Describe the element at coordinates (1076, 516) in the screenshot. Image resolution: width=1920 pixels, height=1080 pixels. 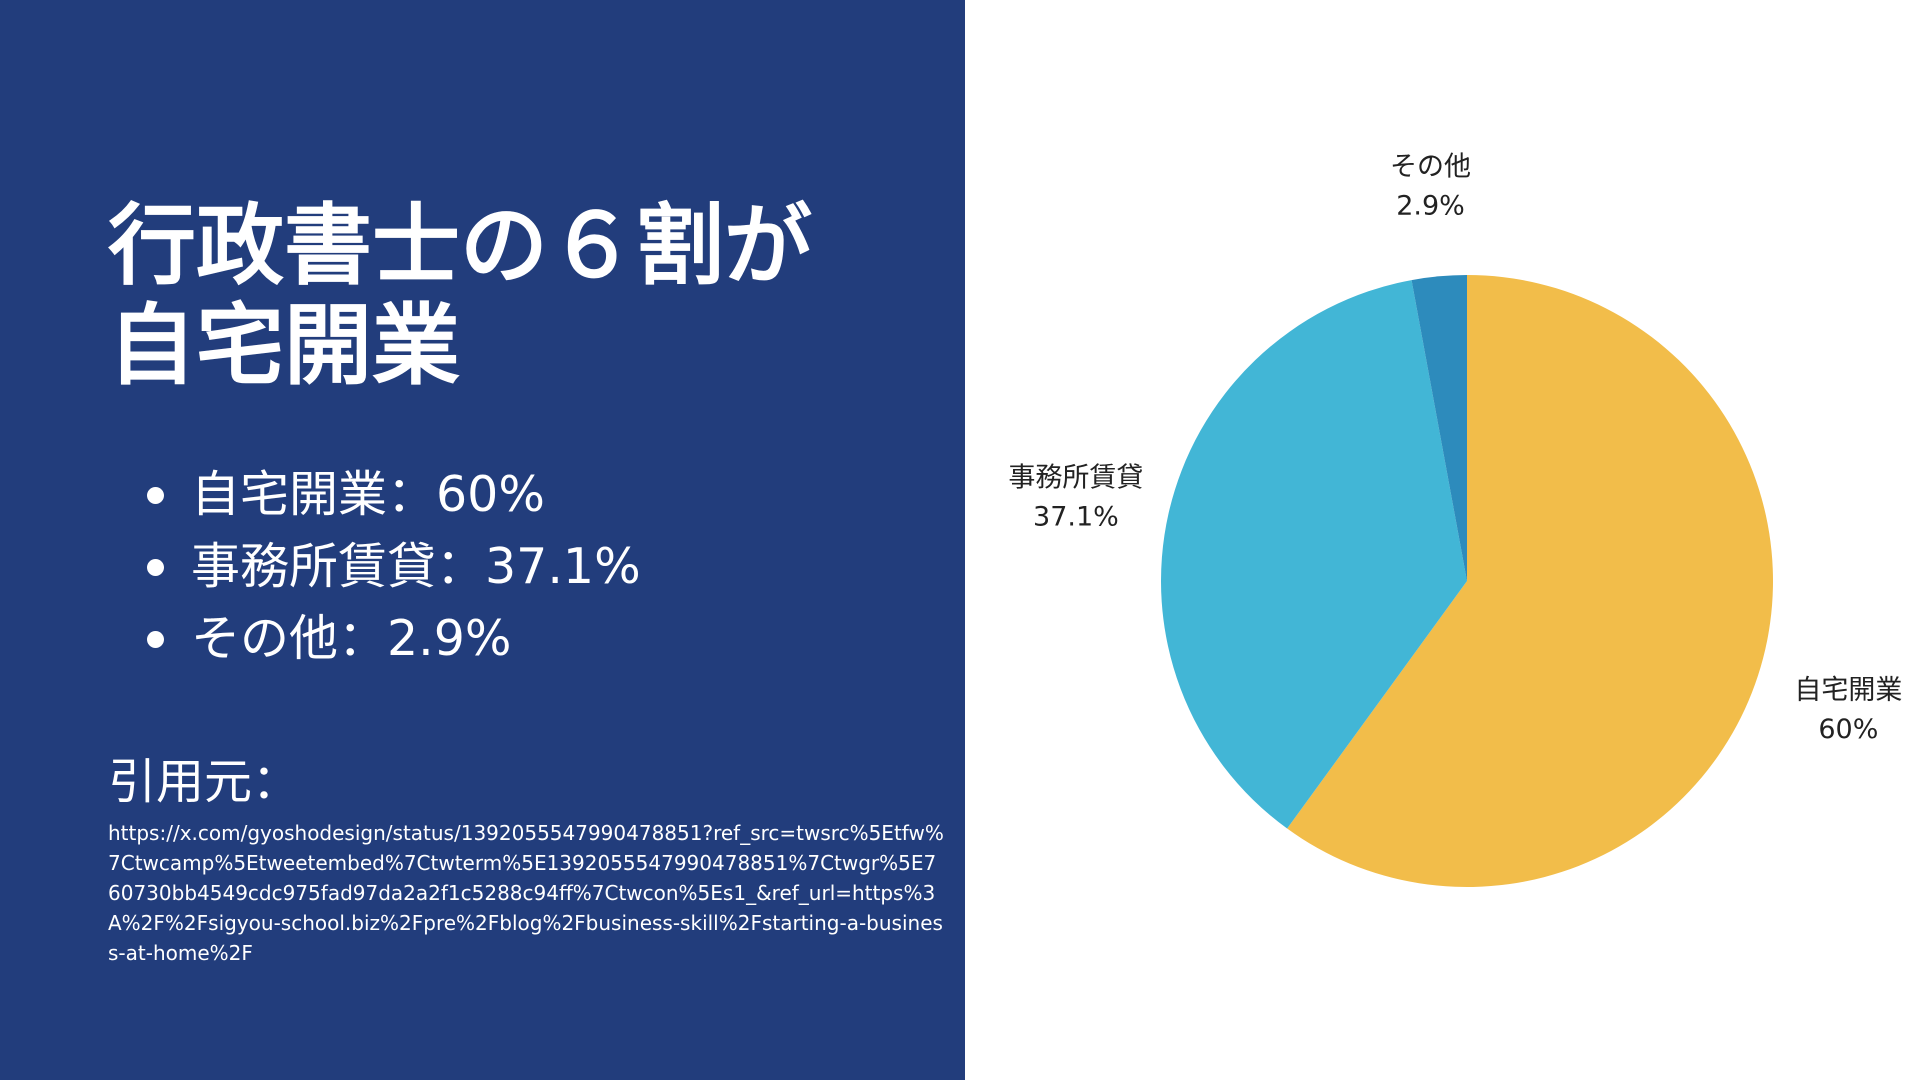
I see `pie-label-value-1: 37.1%` at that location.